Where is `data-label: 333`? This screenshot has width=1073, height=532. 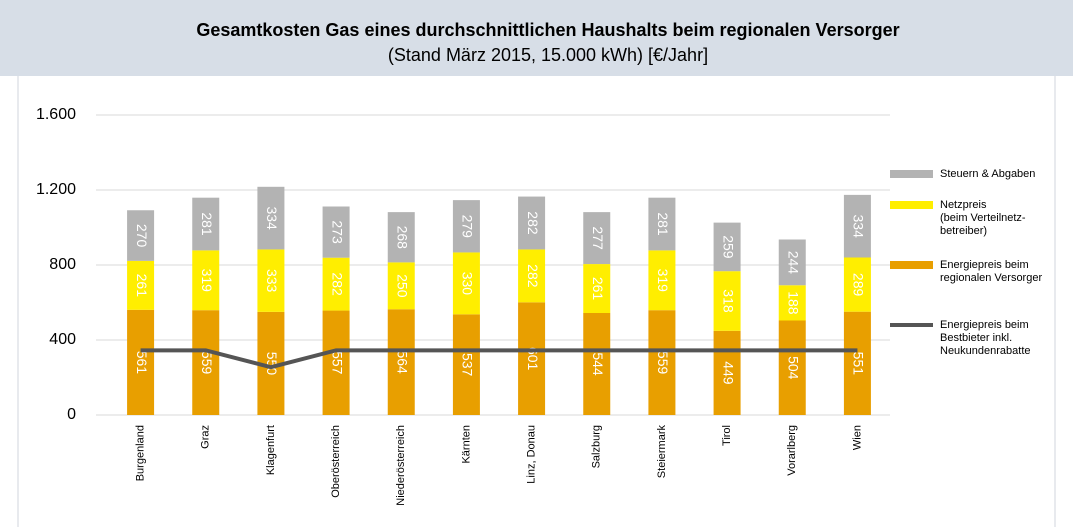 data-label: 333 is located at coordinates (272, 281).